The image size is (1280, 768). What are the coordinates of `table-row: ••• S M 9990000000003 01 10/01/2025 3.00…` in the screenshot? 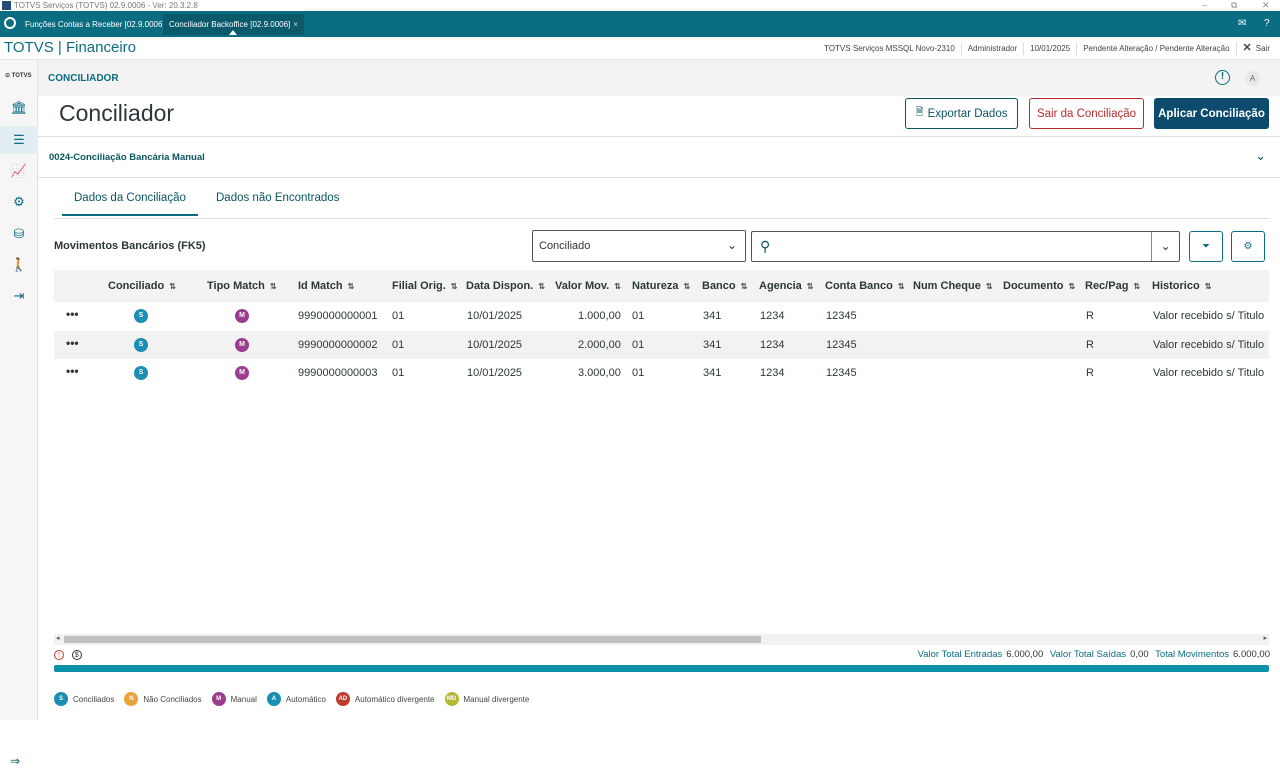 It's located at (661, 373).